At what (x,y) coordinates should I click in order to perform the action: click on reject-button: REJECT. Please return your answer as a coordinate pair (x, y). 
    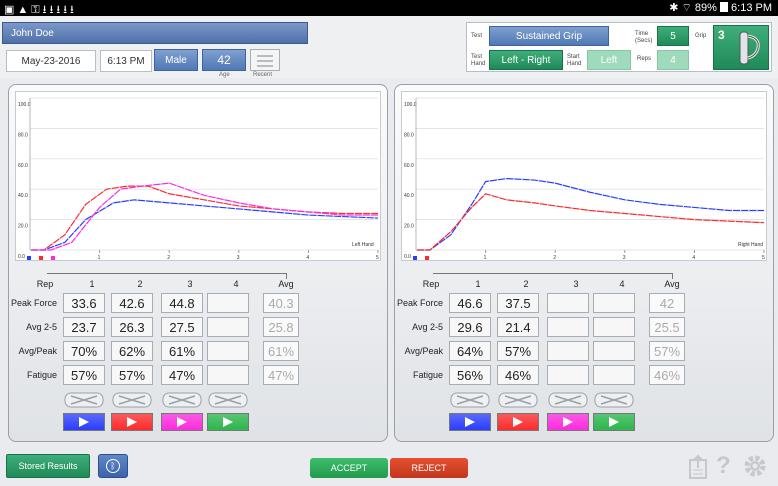
    Looking at the image, I should click on (429, 468).